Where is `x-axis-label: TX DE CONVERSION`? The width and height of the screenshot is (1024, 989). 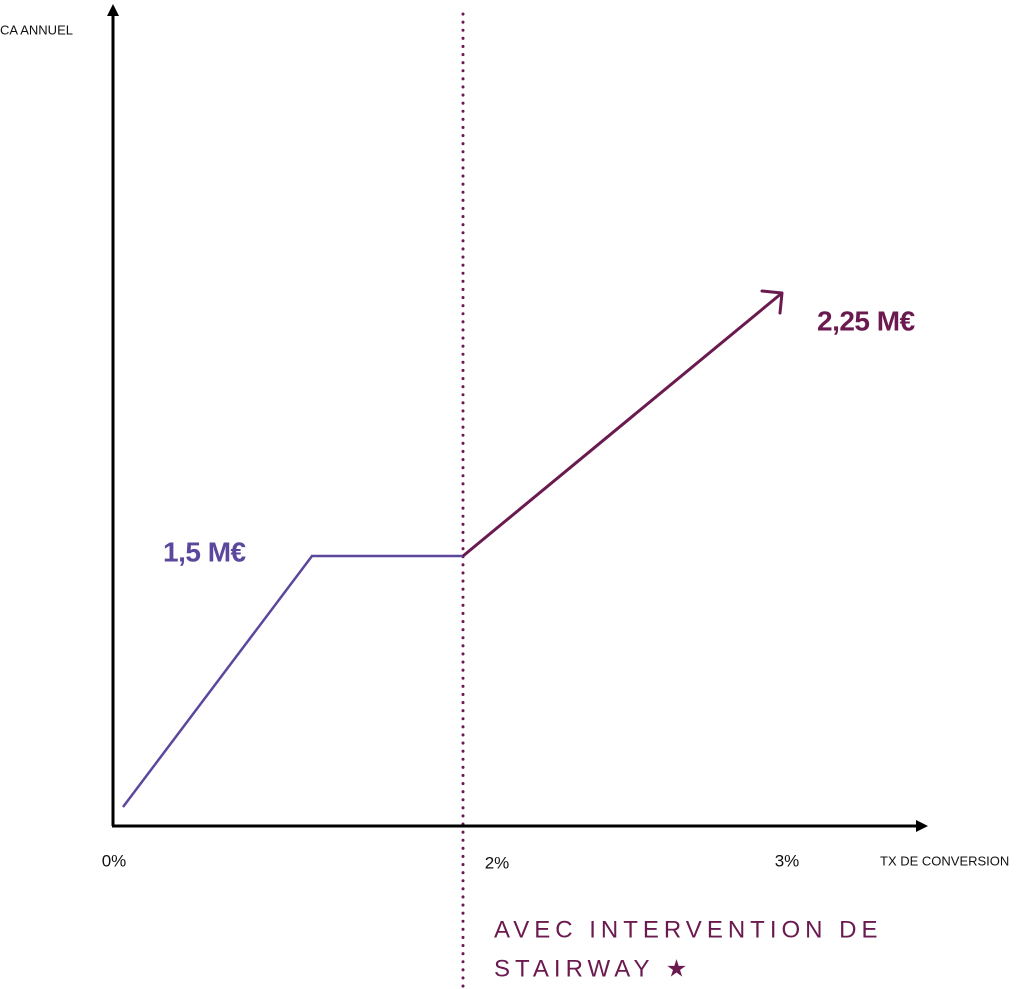 x-axis-label: TX DE CONVERSION is located at coordinates (944, 860).